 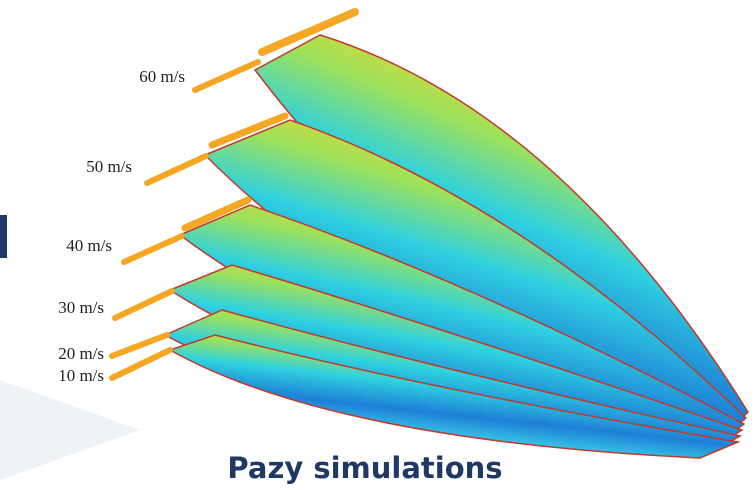 What do you see at coordinates (89, 245) in the screenshot?
I see `speed-label: 40 m/s` at bounding box center [89, 245].